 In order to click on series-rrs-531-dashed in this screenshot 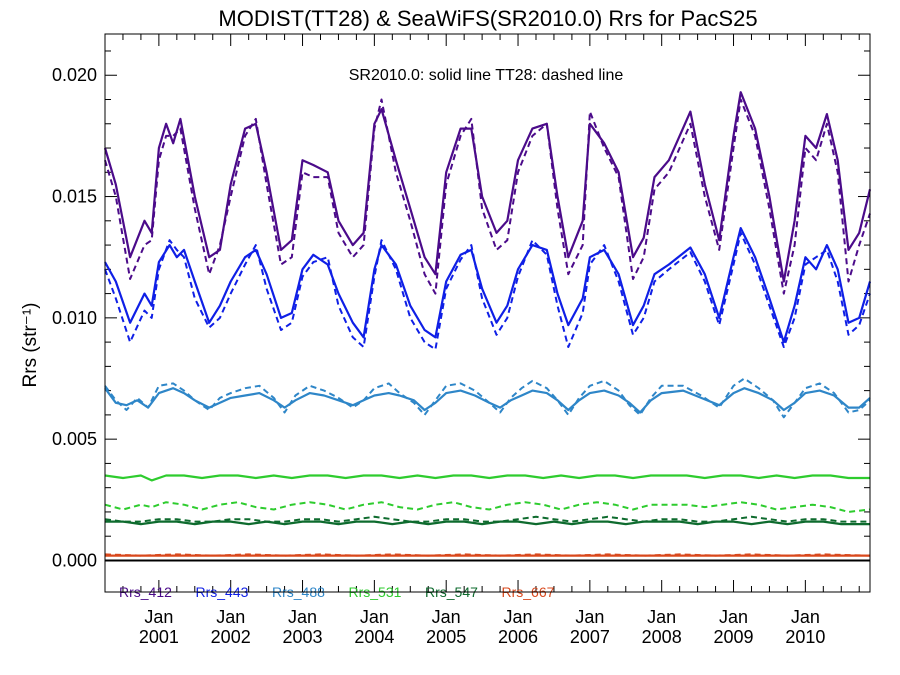, I will do `click(487, 507)`.